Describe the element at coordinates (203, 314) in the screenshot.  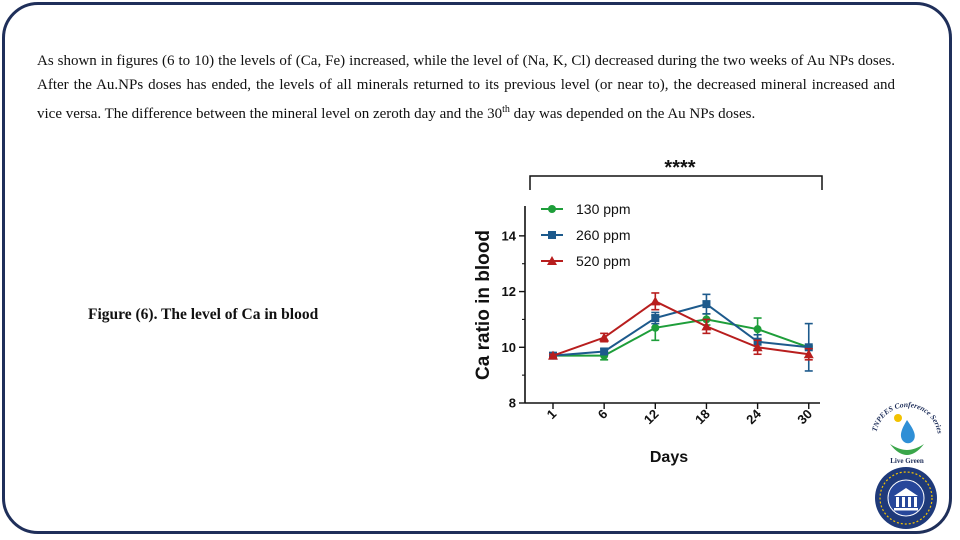
I see `figure-caption: Figure (6). The level of Ca in blood` at that location.